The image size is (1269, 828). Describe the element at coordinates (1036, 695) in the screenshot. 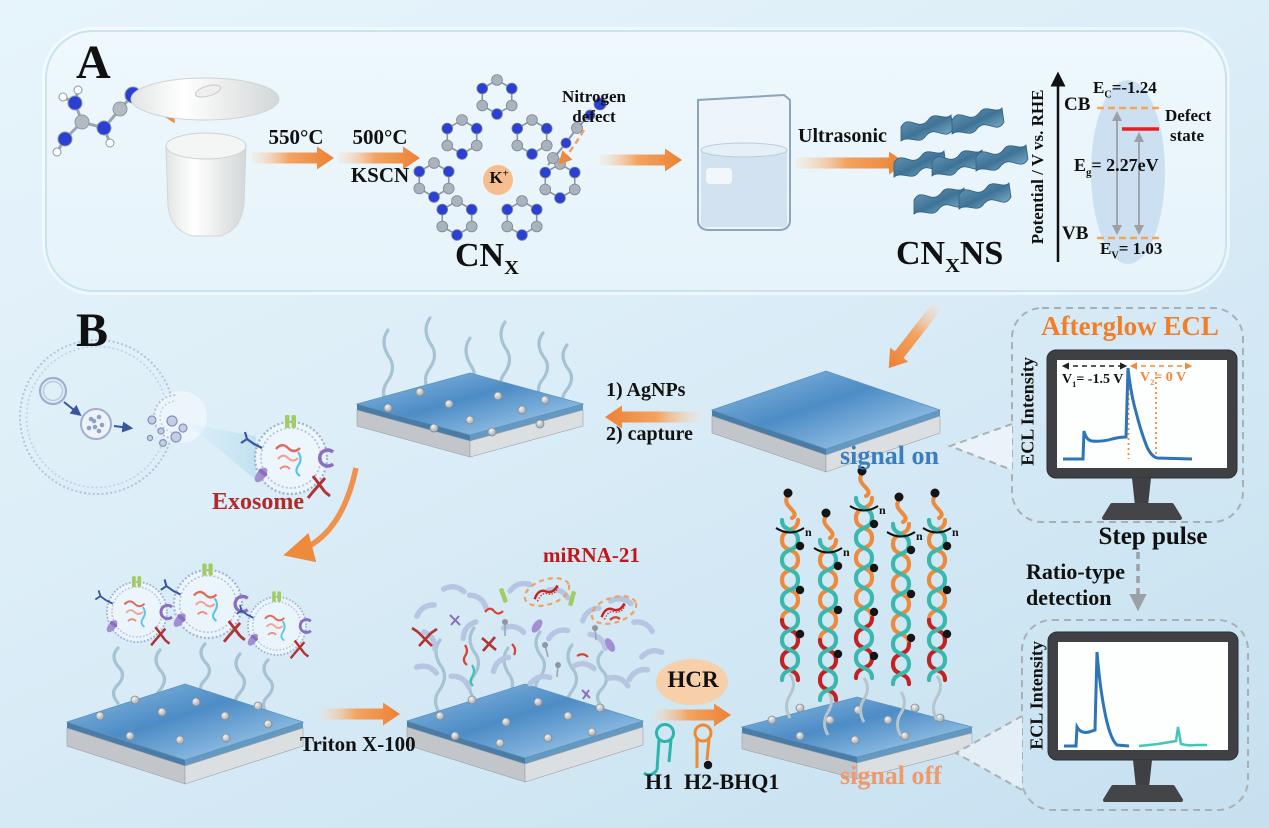

I see `monitor2-y-axis-label: ECL Intensity` at that location.